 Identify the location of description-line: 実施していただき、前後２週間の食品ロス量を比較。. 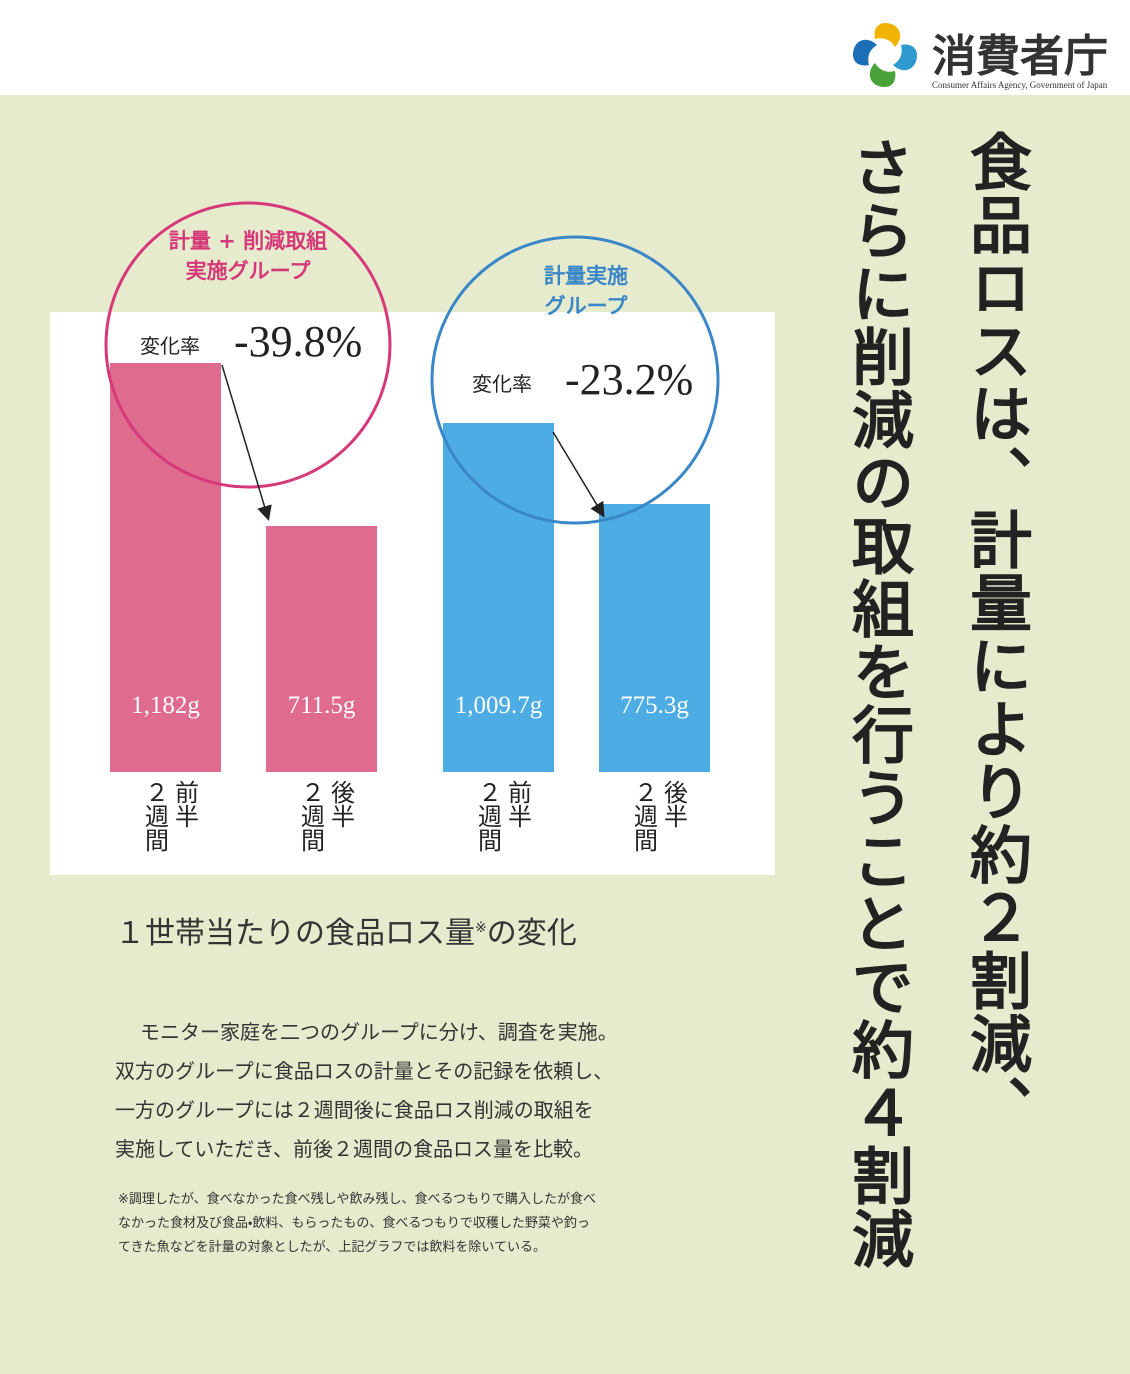
(354, 1149).